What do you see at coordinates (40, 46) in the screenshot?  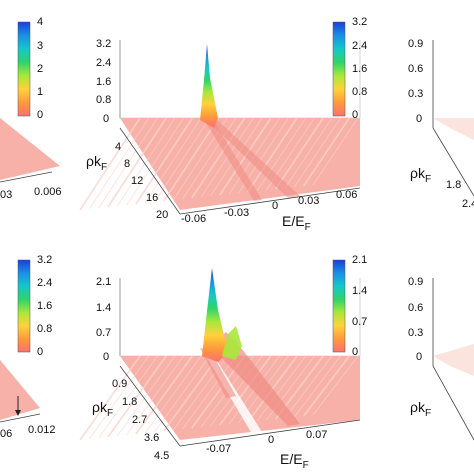 I see `colorbar-tick: 3` at bounding box center [40, 46].